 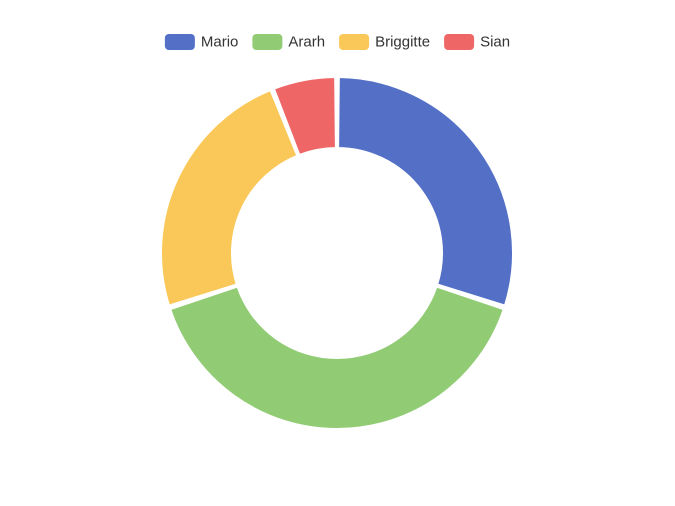 What do you see at coordinates (477, 42) in the screenshot?
I see `legend-item-sian: Sian` at bounding box center [477, 42].